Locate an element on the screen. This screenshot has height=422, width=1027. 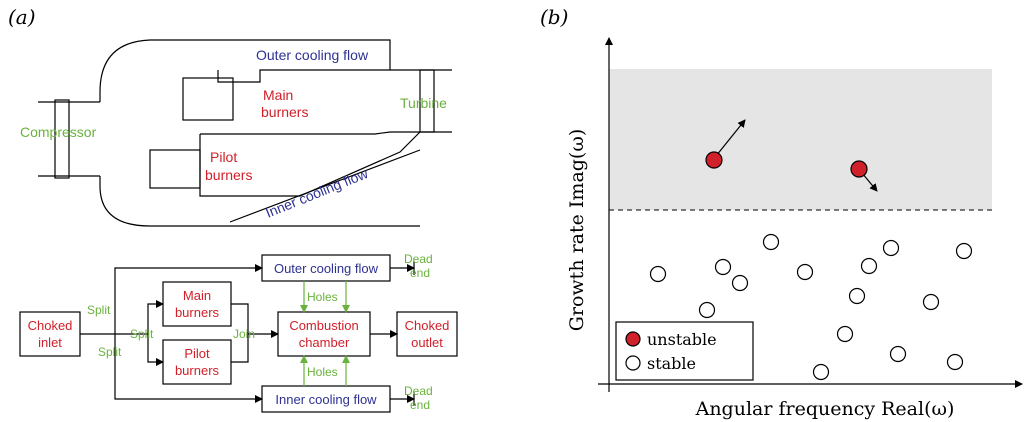
net-inner-cooling-label: Inner cooling flow is located at coordinates (326, 399).